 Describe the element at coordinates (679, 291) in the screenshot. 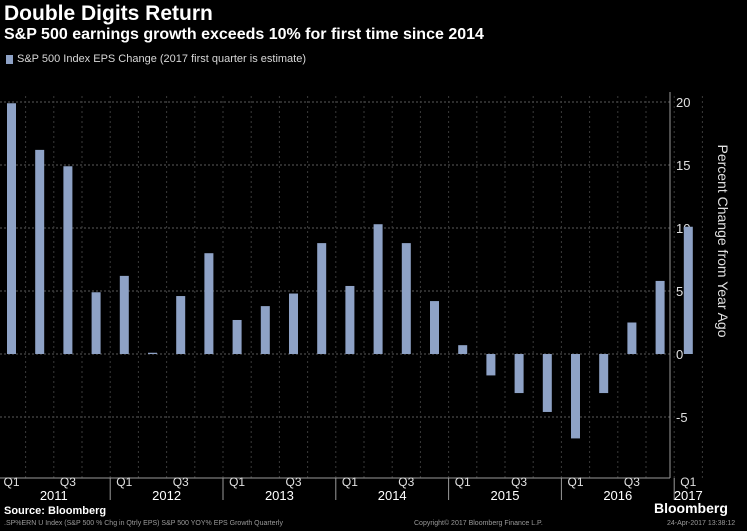

I see `y-tick-label: 5` at that location.